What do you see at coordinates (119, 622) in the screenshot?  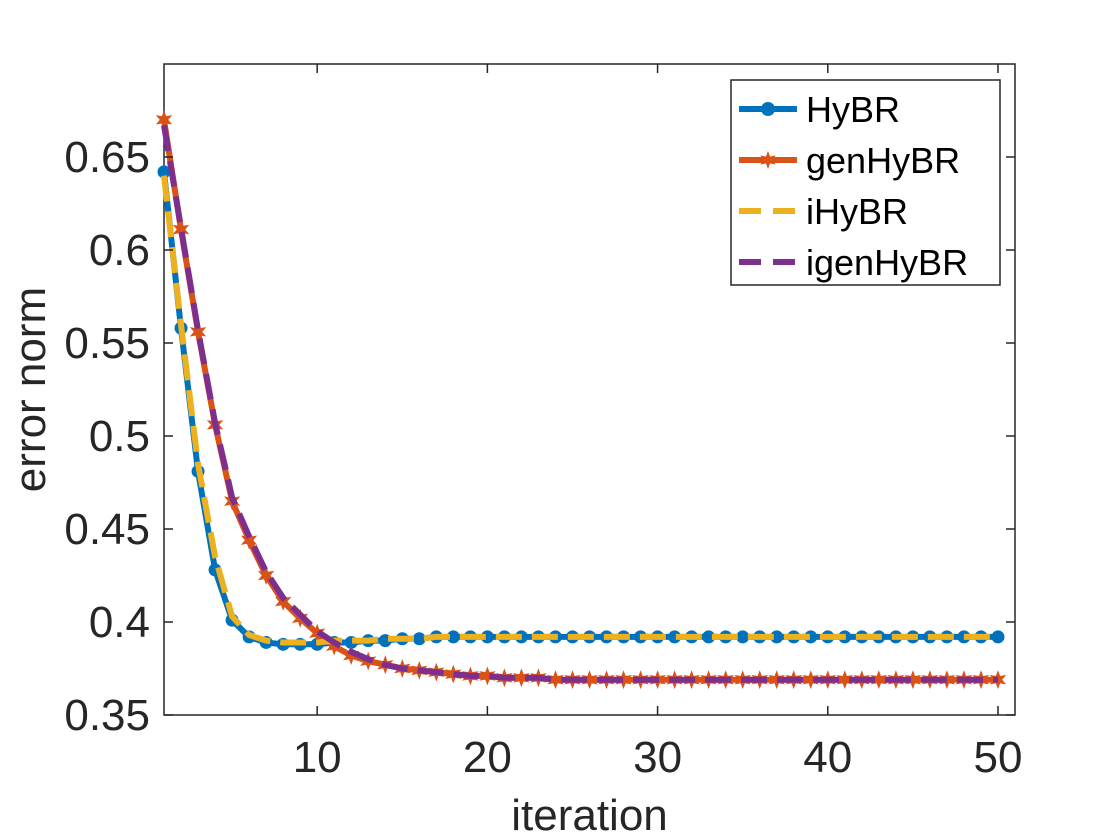 I see `y-tick-label: 0.4` at bounding box center [119, 622].